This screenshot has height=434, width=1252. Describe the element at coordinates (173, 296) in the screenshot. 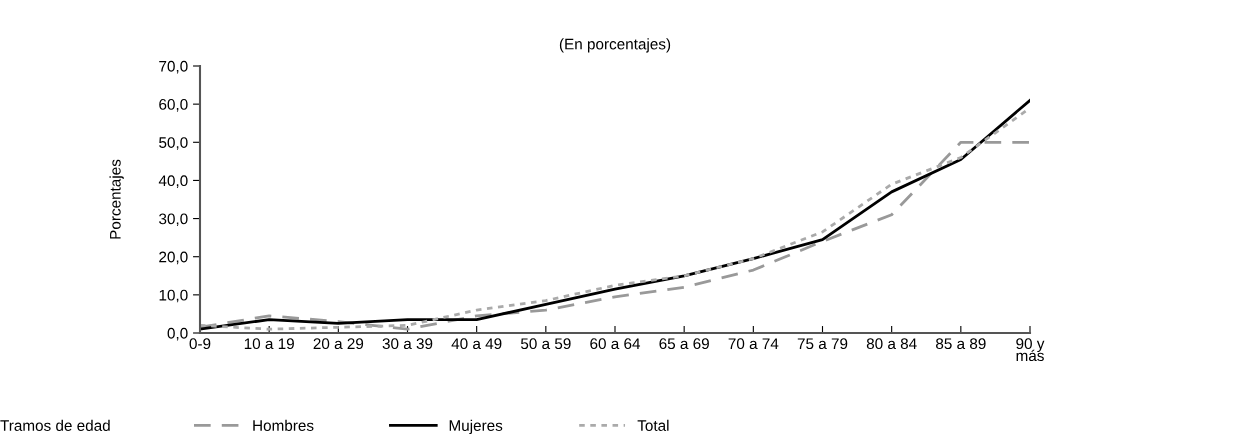

I see `y-tick-label: 10,0` at that location.